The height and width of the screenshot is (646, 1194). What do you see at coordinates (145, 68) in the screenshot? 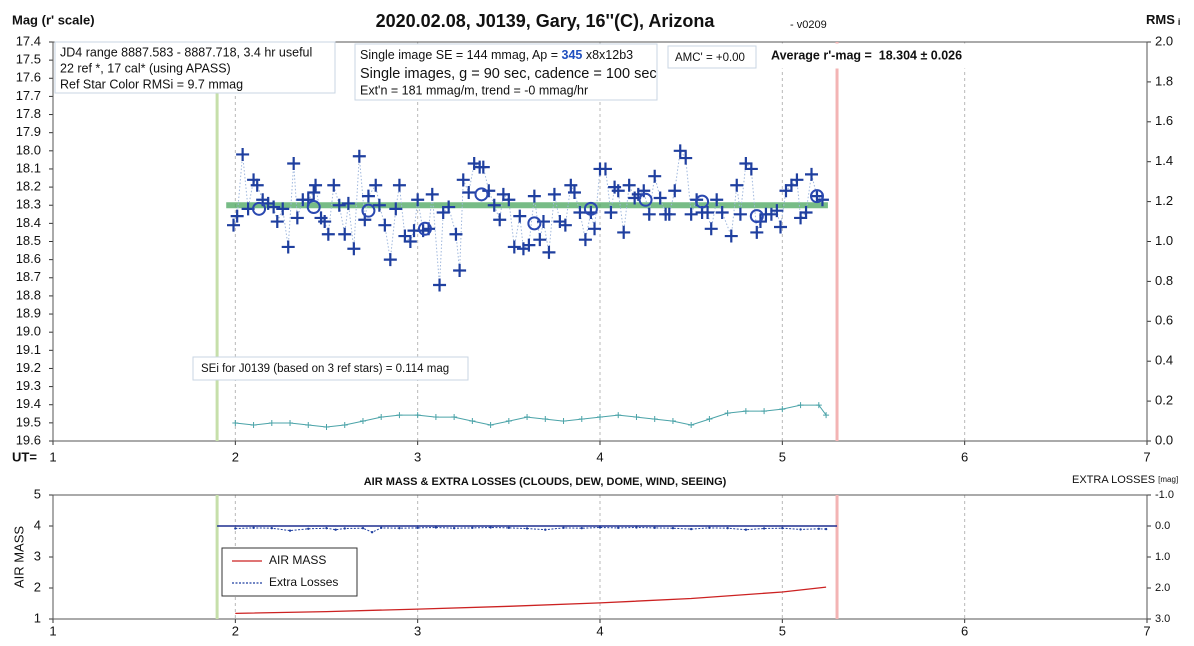
I see `annotation-text: 22 ref *, 17 cal* (using APASS)` at bounding box center [145, 68].